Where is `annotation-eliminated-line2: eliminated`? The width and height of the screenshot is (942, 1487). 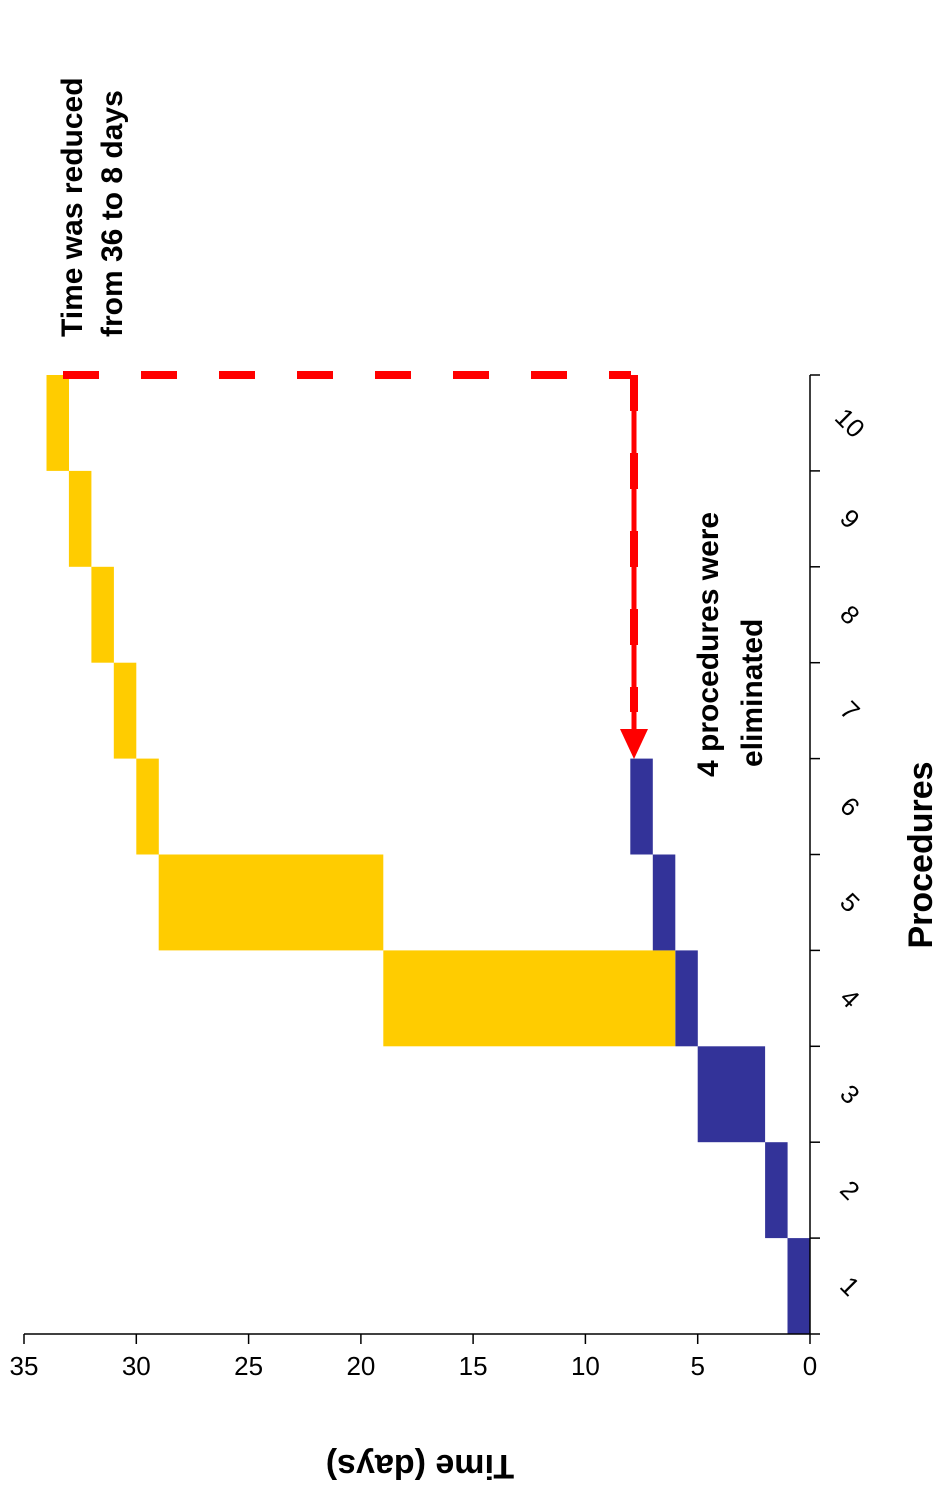
annotation-eliminated-line2: eliminated is located at coordinates (752, 693).